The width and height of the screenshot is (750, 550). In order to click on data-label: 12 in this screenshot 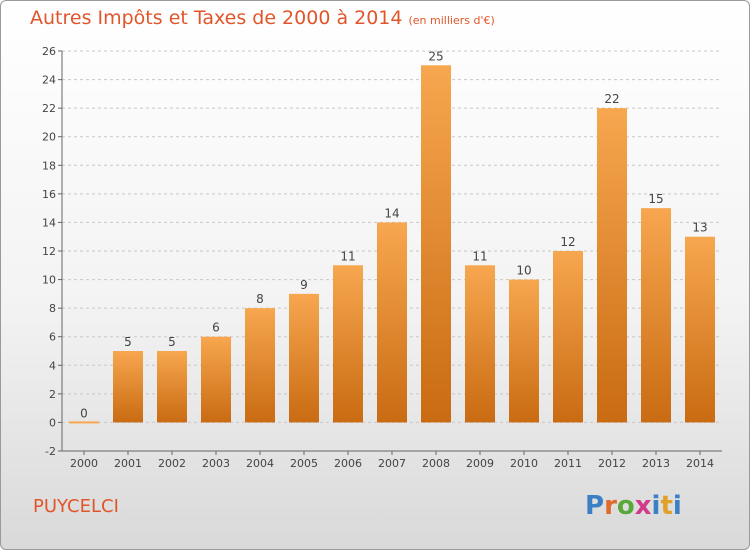, I will do `click(567, 242)`.